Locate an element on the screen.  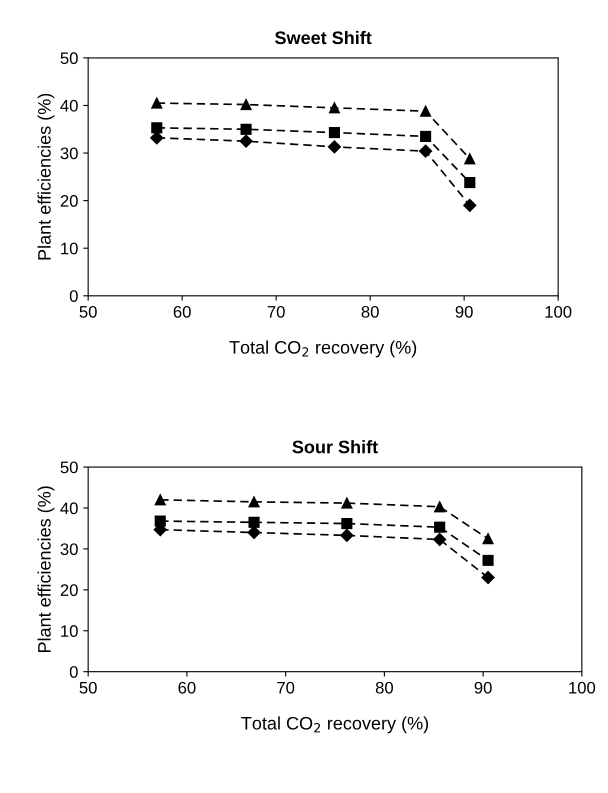
chart-title: Sour Shift is located at coordinates (335, 447).